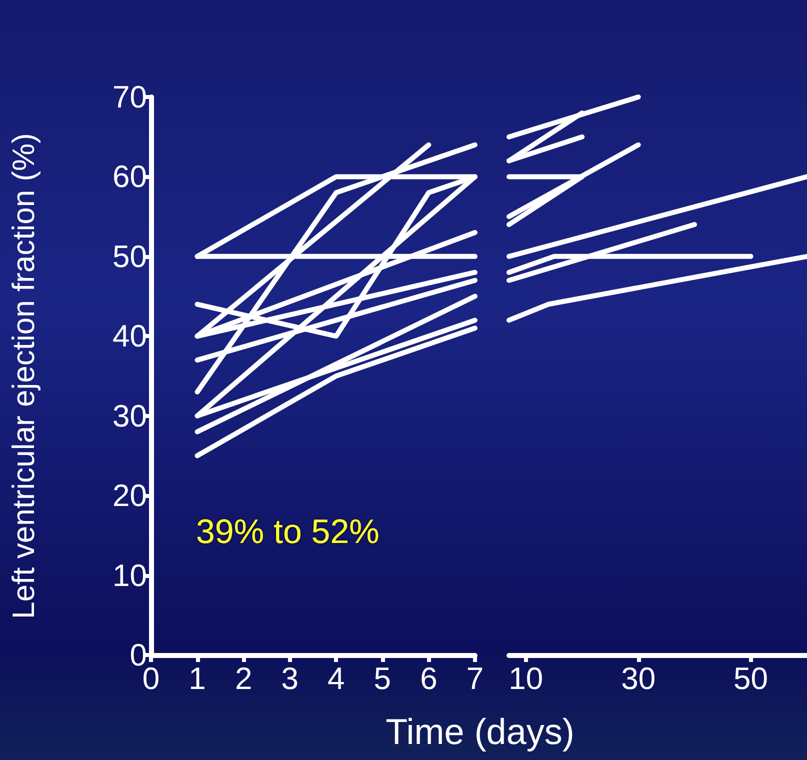 This screenshot has height=760, width=807. I want to click on y-tick-label: 70, so click(129, 97).